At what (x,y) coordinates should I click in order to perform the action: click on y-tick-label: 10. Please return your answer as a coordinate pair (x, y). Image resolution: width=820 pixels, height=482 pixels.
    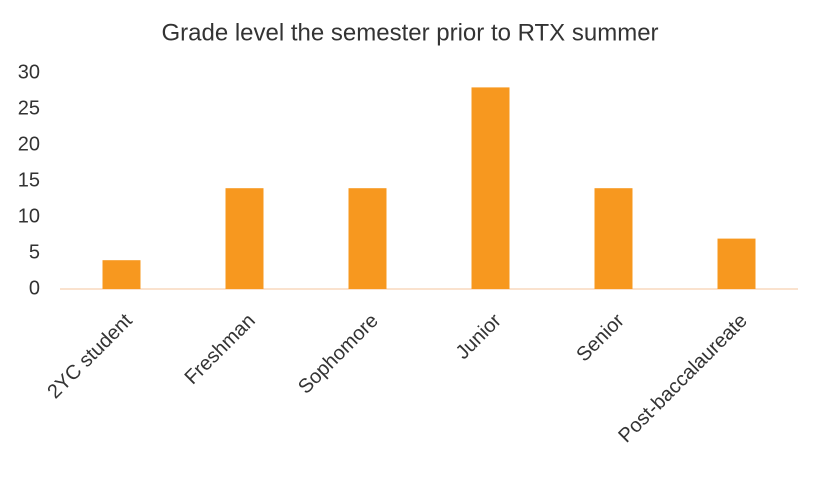
    Looking at the image, I should click on (29, 216).